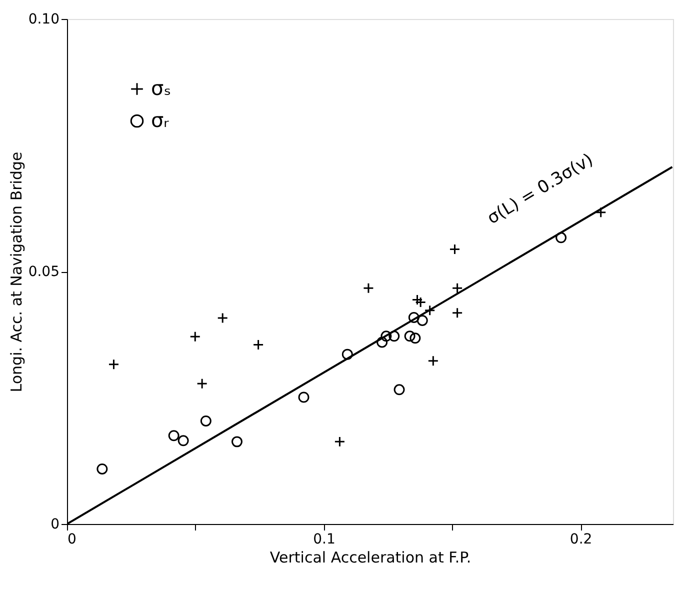 The image size is (698, 593). Describe the element at coordinates (55, 524) in the screenshot. I see `y-tick-label: 0` at that location.